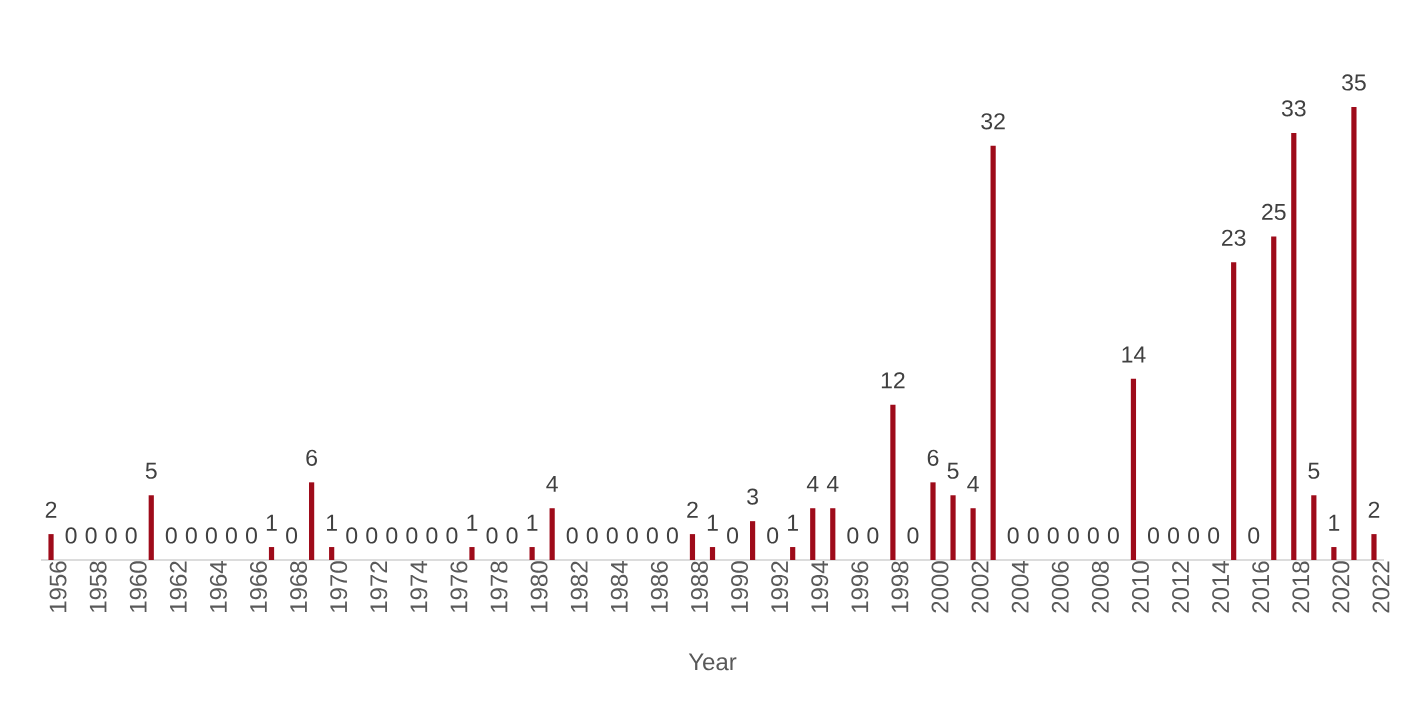 This screenshot has width=1406, height=710. I want to click on x-axis-title: Year, so click(712, 662).